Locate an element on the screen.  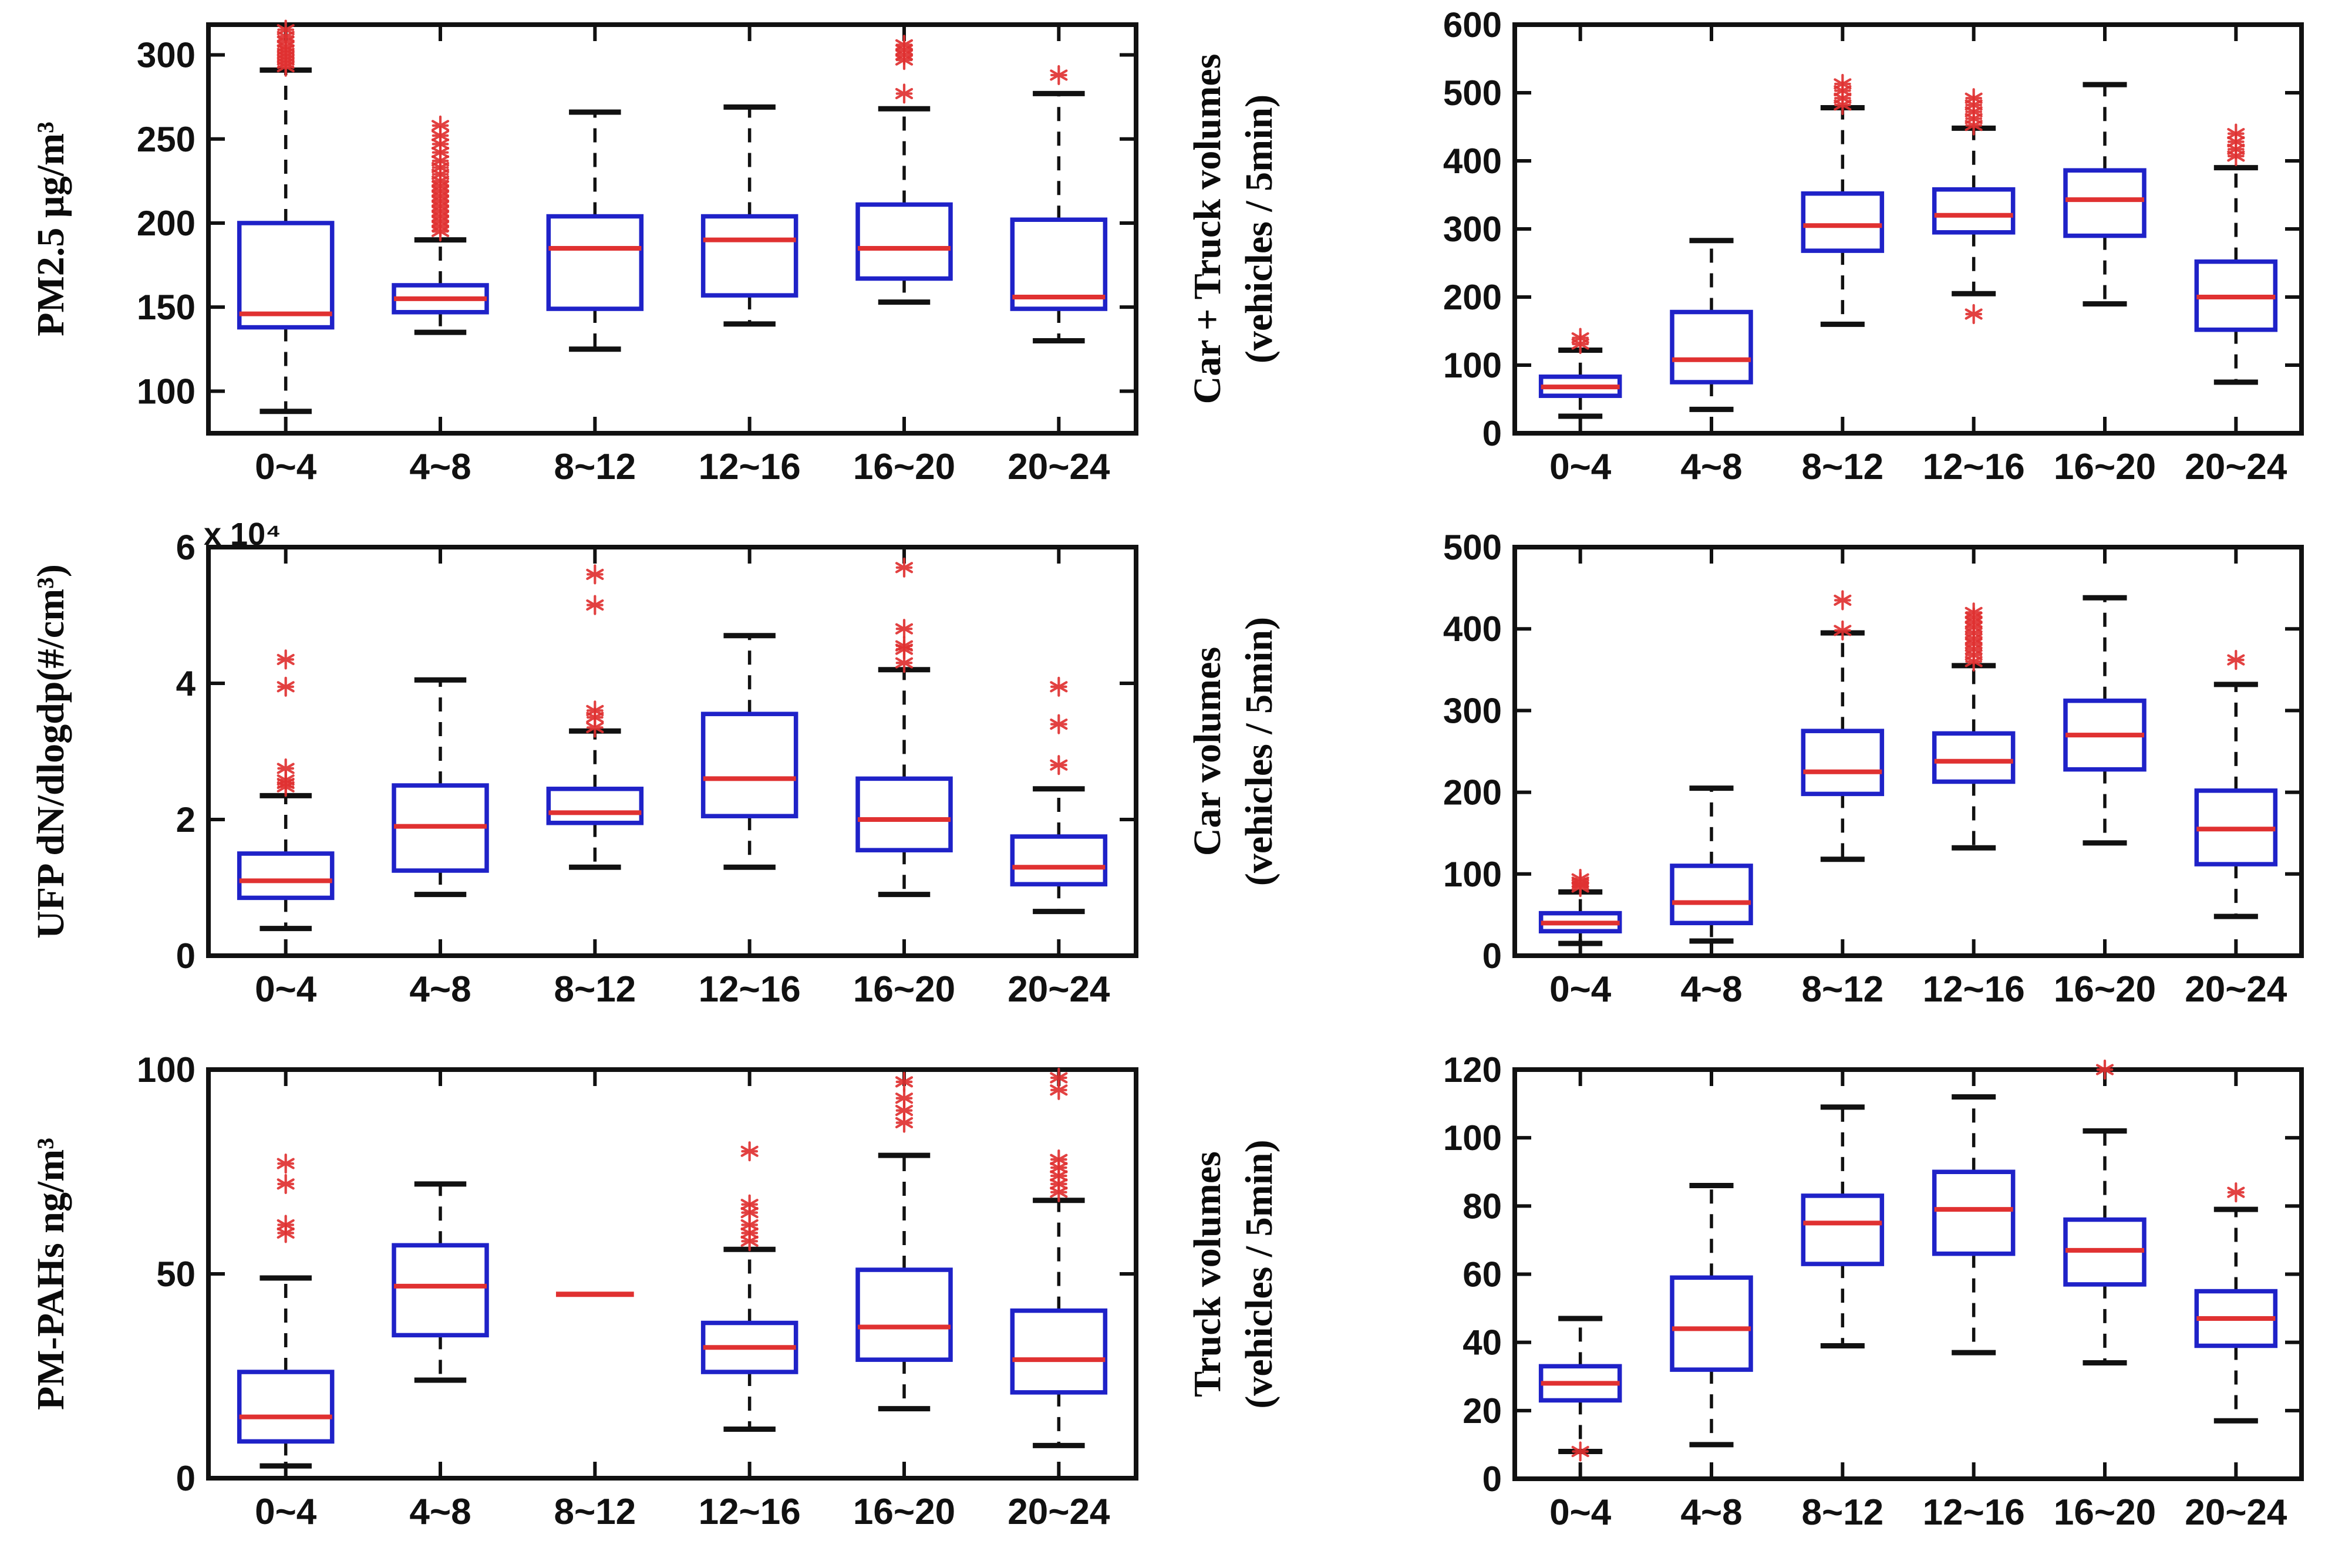
axis-text: 60 is located at coordinates (1482, 1274).